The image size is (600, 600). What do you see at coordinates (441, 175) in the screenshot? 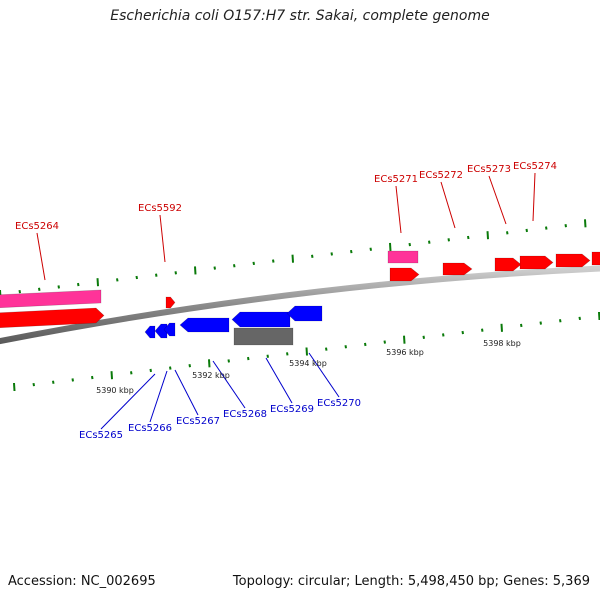
I see `gene-label-ecs5272: ECs5272` at bounding box center [441, 175].